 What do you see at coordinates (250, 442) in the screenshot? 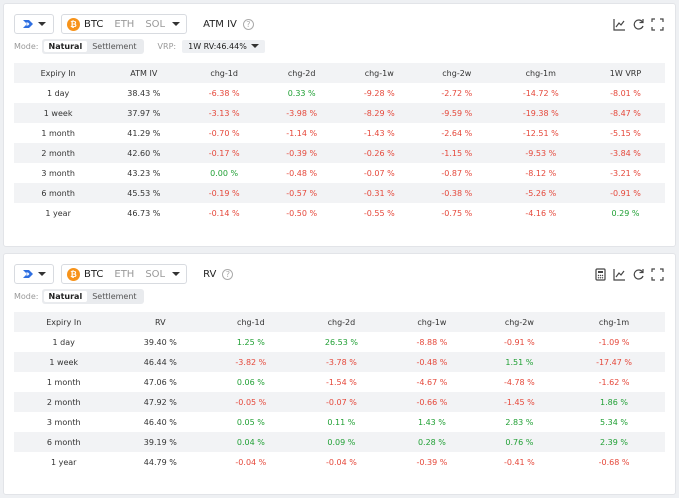
I see `table-cell: 0.04 %` at bounding box center [250, 442].